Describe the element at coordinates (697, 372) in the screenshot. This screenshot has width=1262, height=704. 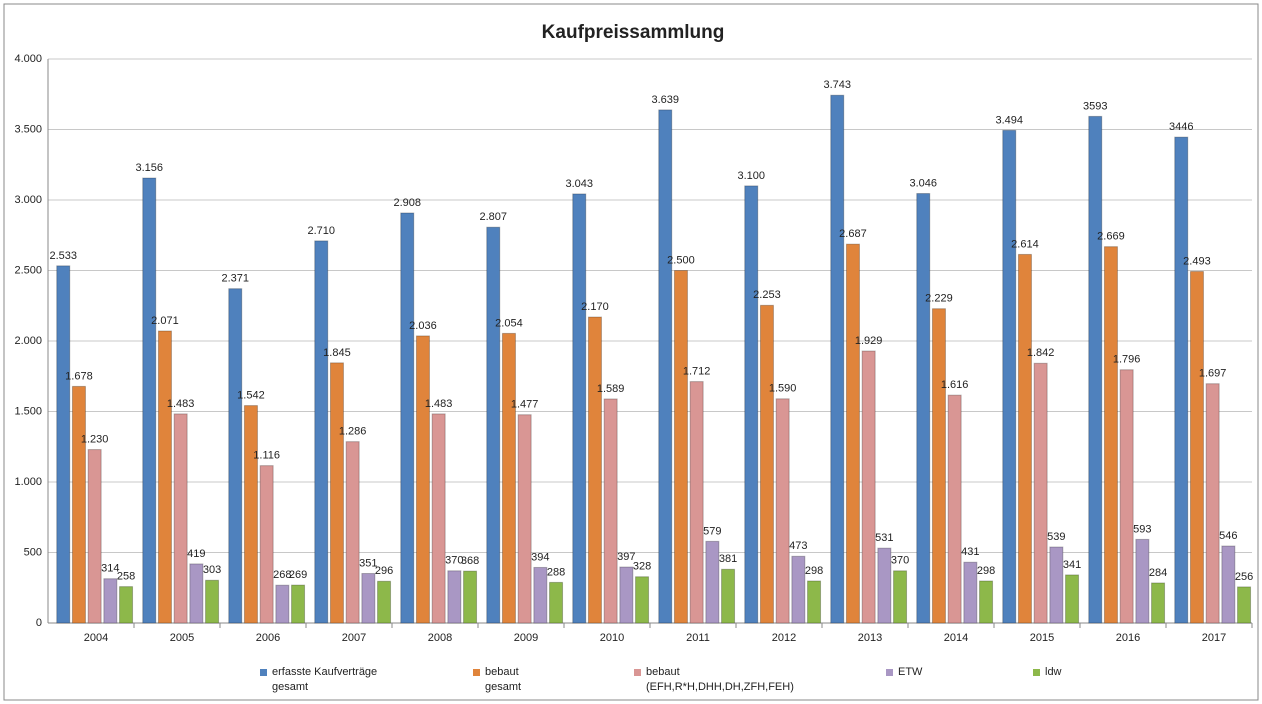
I see `data-label: 1.712` at that location.